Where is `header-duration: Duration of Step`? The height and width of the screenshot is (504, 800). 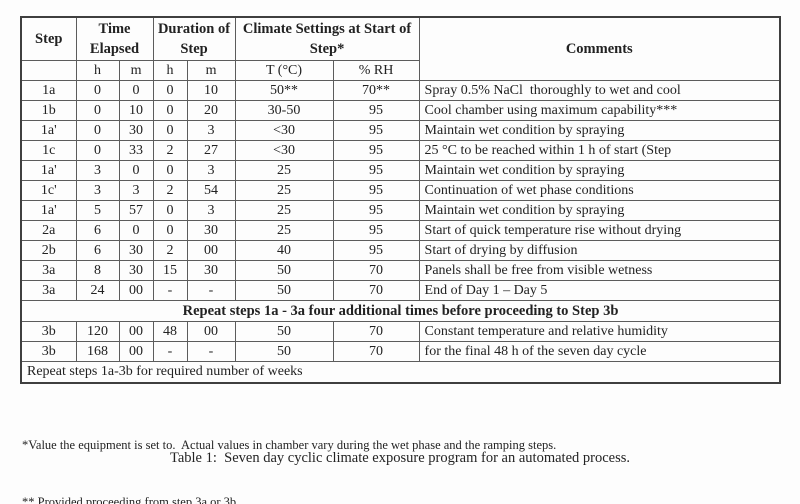 header-duration: Duration of Step is located at coordinates (194, 38).